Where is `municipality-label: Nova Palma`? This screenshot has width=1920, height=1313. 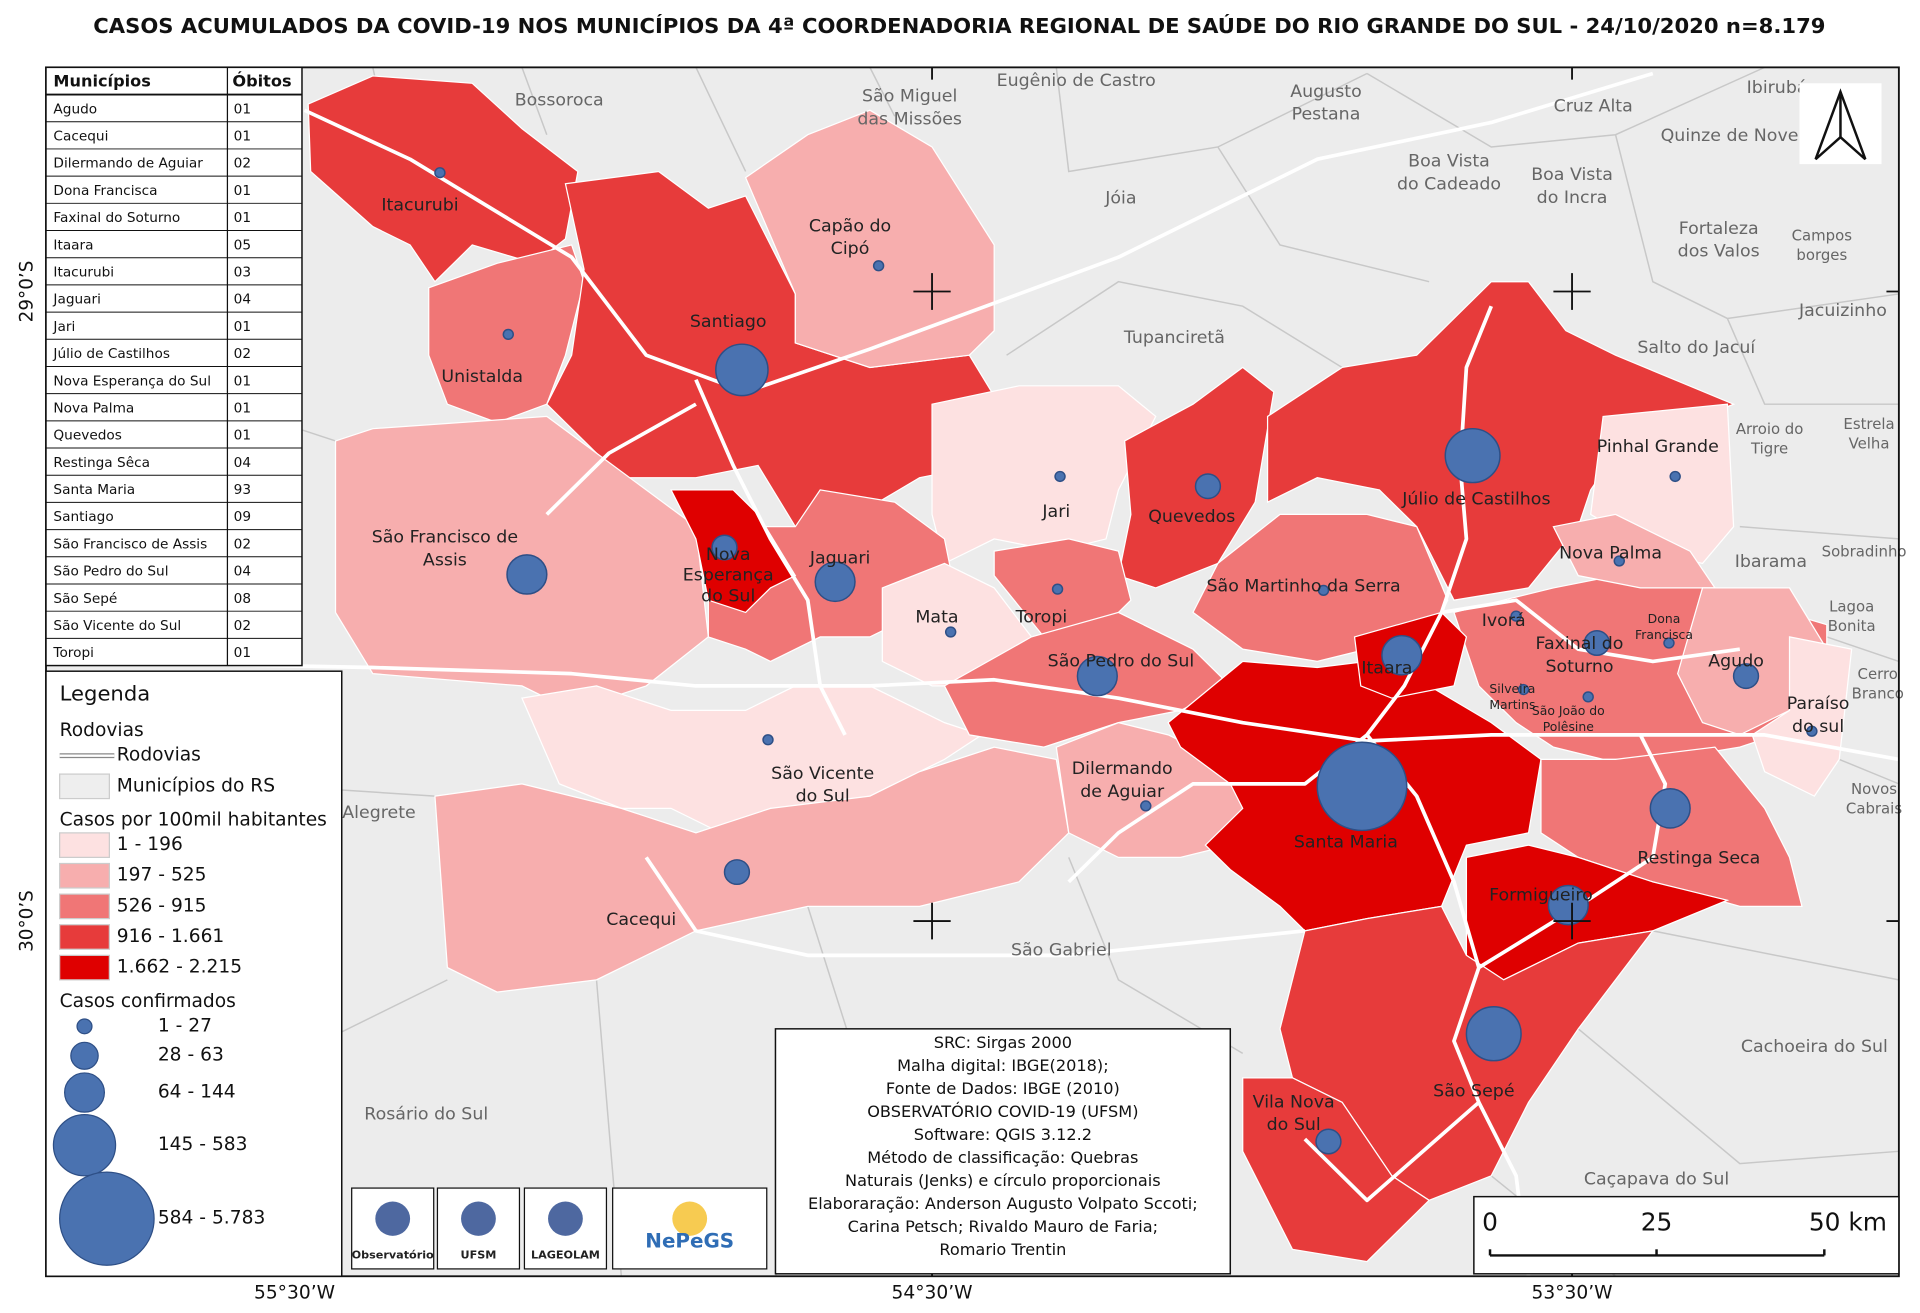
municipality-label: Nova Palma is located at coordinates (1610, 554).